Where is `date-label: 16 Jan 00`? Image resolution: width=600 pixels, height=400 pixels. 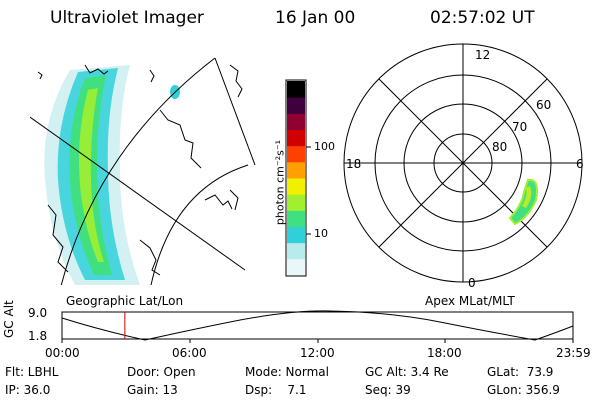 date-label: 16 Jan 00 is located at coordinates (315, 18).